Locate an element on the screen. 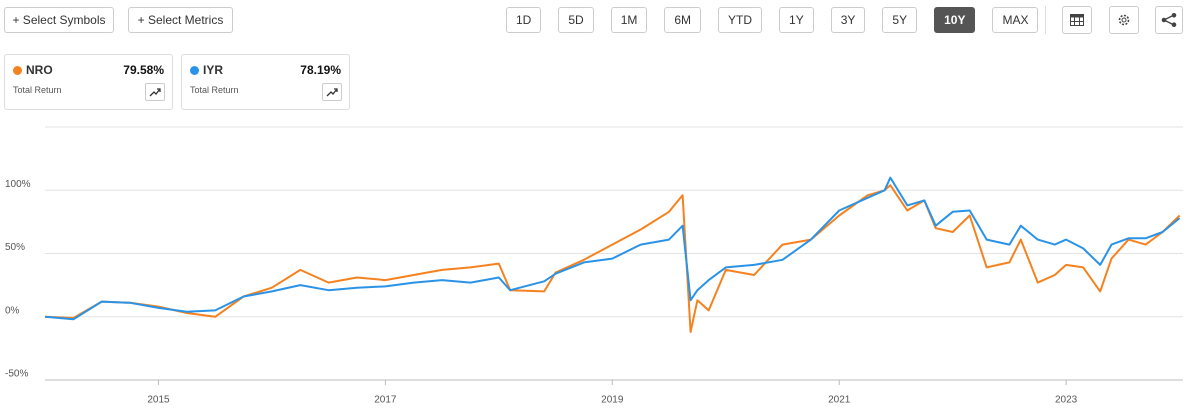 The width and height of the screenshot is (1197, 414). range-button: 5D is located at coordinates (576, 20).